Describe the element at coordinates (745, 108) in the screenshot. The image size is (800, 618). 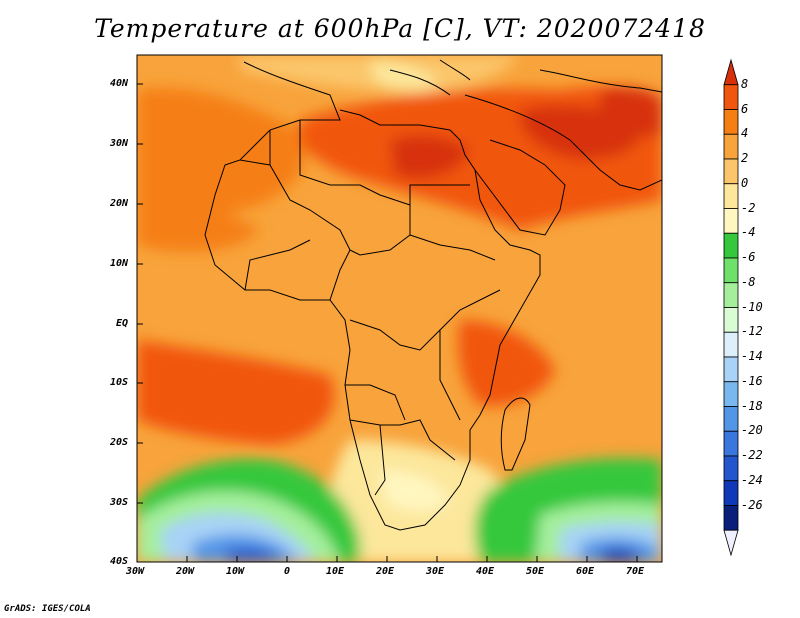
I see `colorbar-label: 6` at that location.